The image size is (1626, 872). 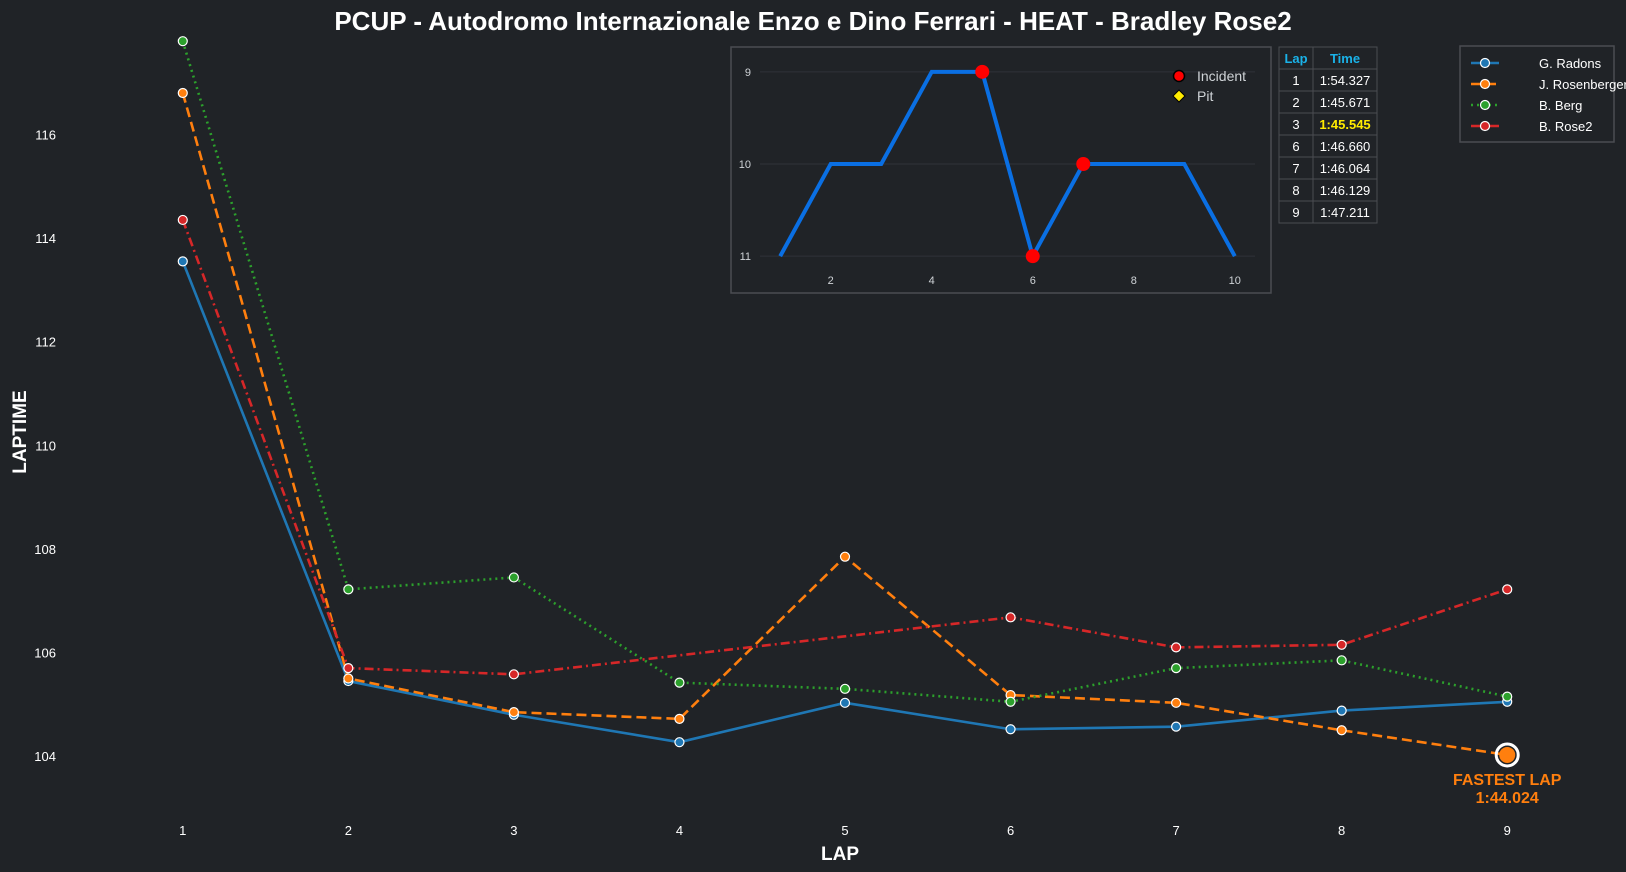 I want to click on y-tick-label: 110, so click(x=45, y=445).